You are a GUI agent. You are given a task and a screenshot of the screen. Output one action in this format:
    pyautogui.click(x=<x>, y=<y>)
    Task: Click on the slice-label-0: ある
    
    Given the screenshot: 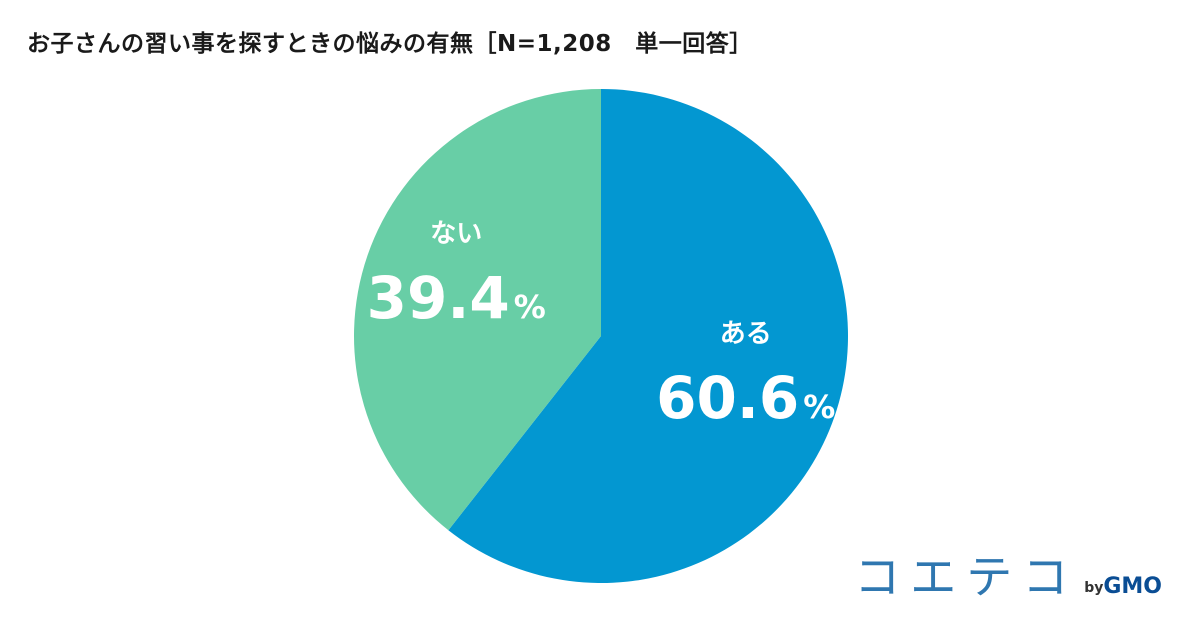 What is the action you would take?
    pyautogui.click(x=746, y=334)
    